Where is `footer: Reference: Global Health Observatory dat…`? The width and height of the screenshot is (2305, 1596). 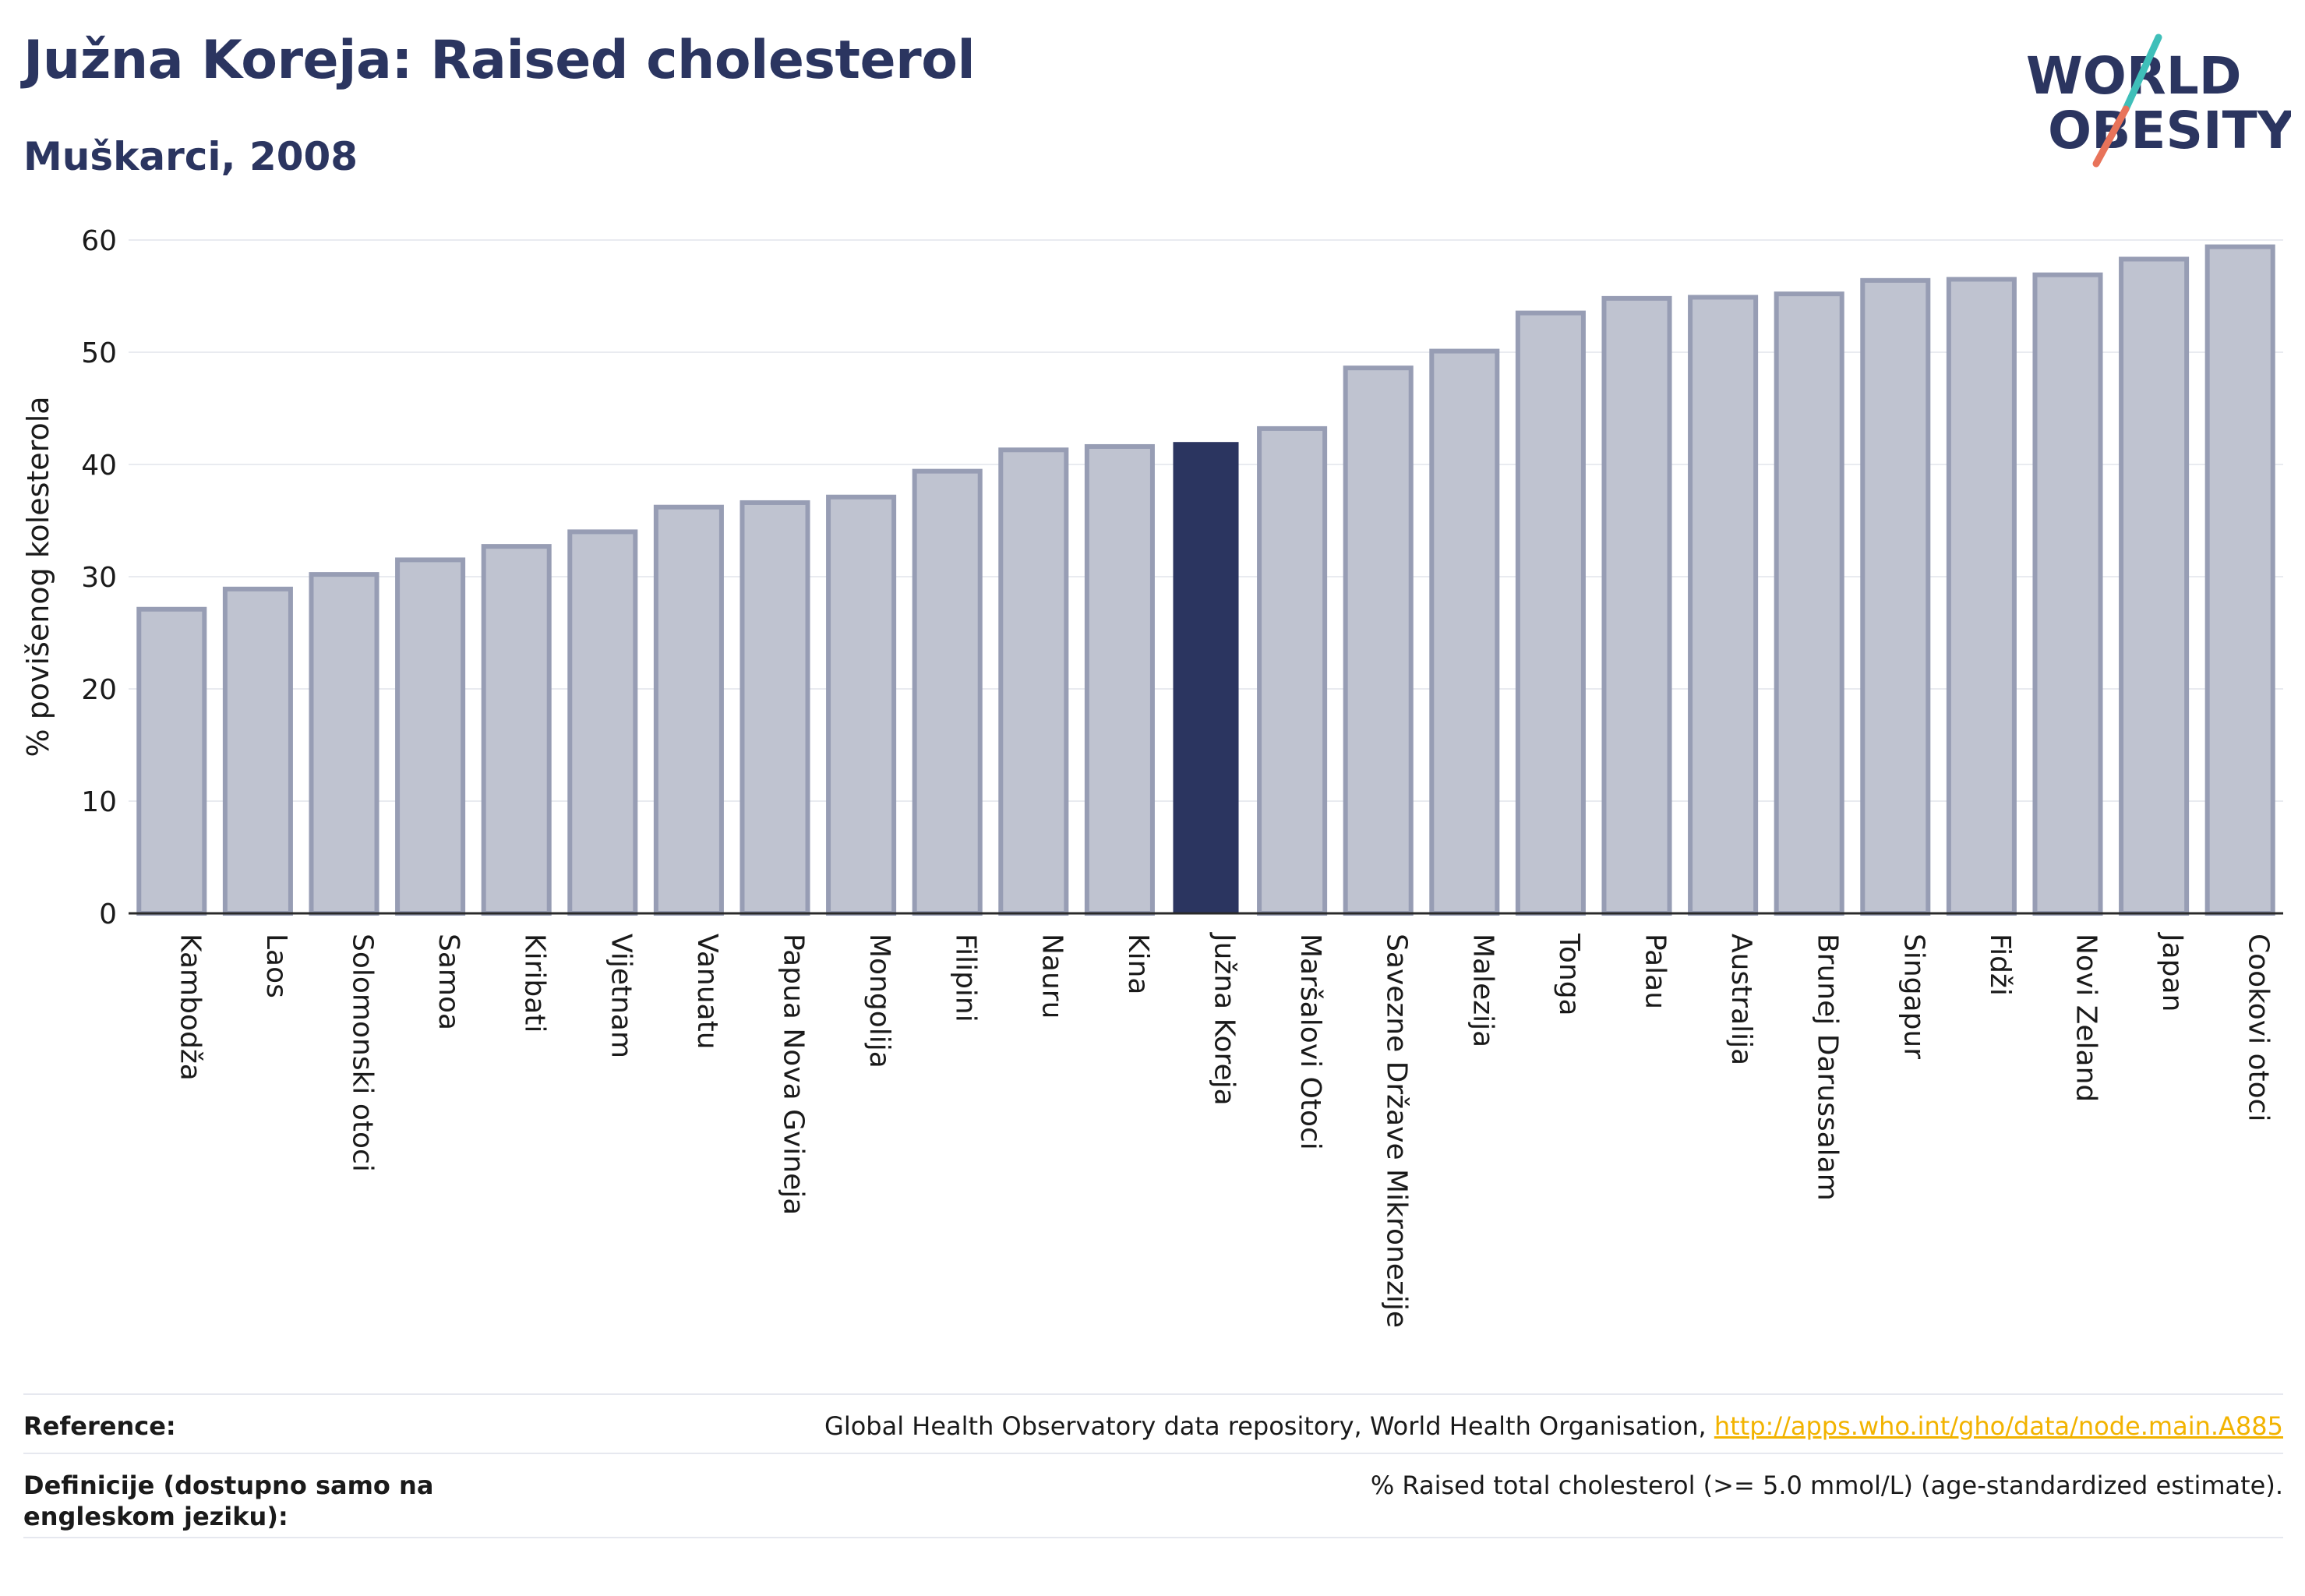 footer: Reference: Global Health Observatory dat… is located at coordinates (1153, 1465).